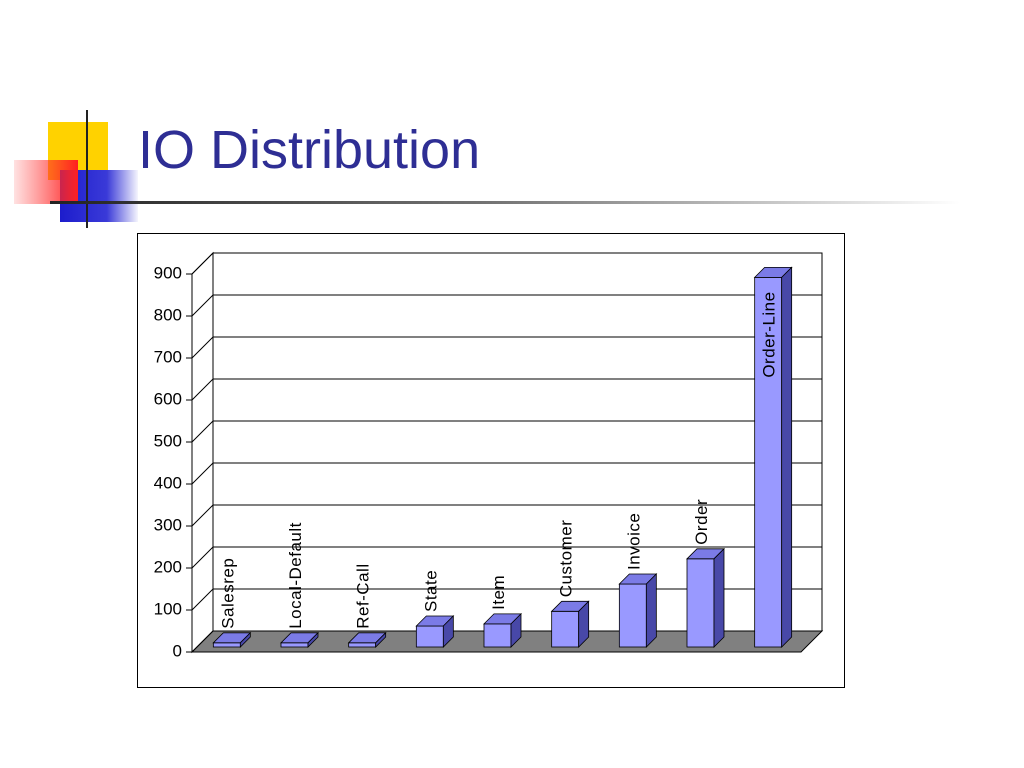 Image resolution: width=1024 pixels, height=768 pixels. What do you see at coordinates (769, 334) in the screenshot?
I see `x-tick-label: Order-Line` at bounding box center [769, 334].